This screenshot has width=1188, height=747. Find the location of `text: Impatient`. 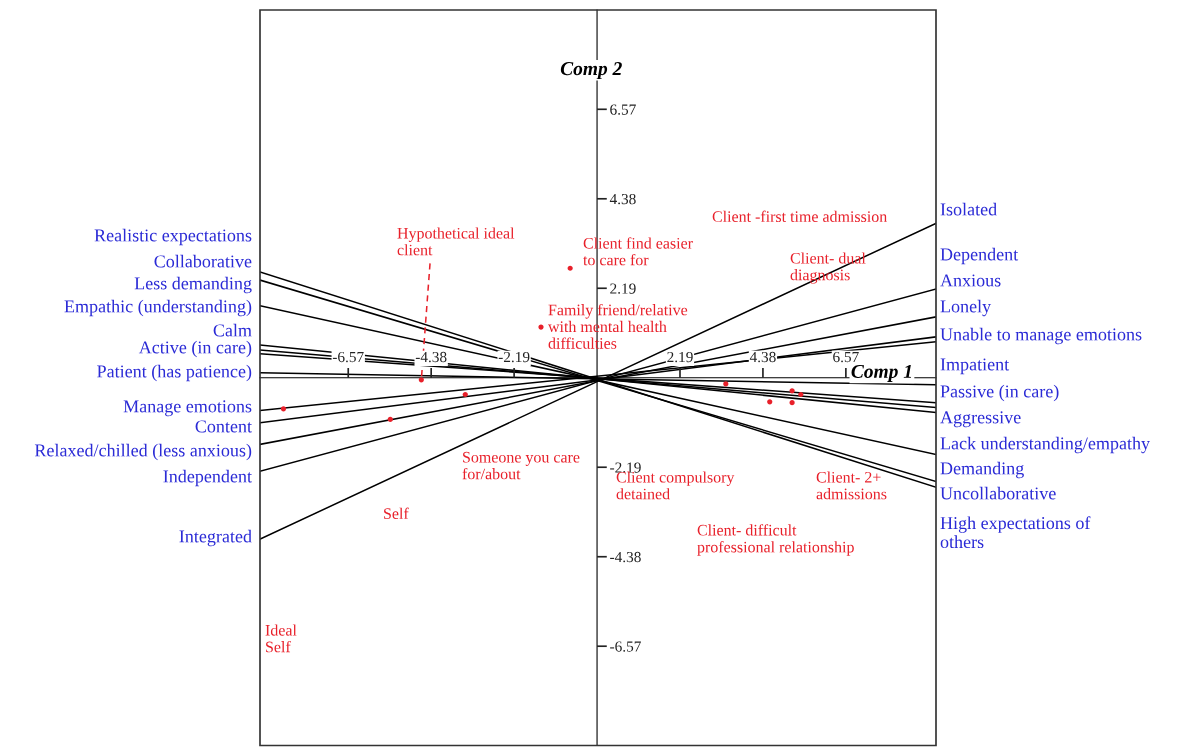

text: Impatient is located at coordinates (975, 366).